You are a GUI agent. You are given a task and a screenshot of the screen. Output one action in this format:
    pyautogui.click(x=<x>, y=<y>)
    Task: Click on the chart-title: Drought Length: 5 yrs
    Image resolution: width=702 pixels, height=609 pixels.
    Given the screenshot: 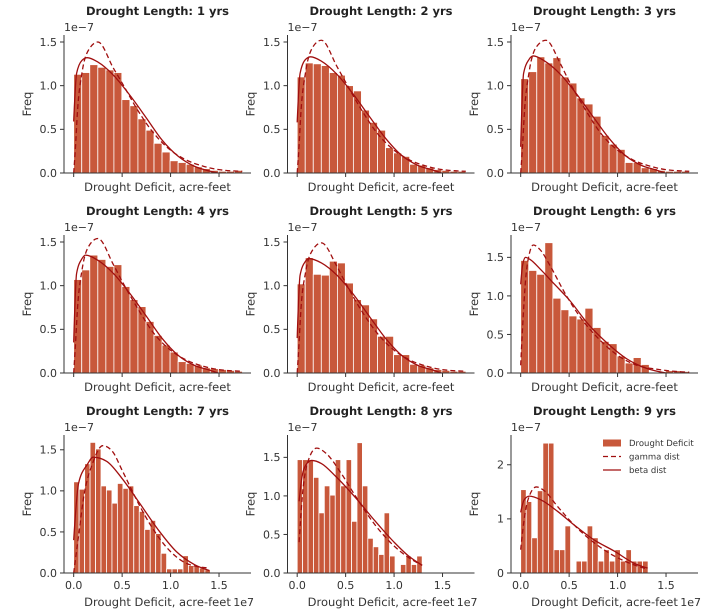 What is the action you would take?
    pyautogui.click(x=381, y=211)
    